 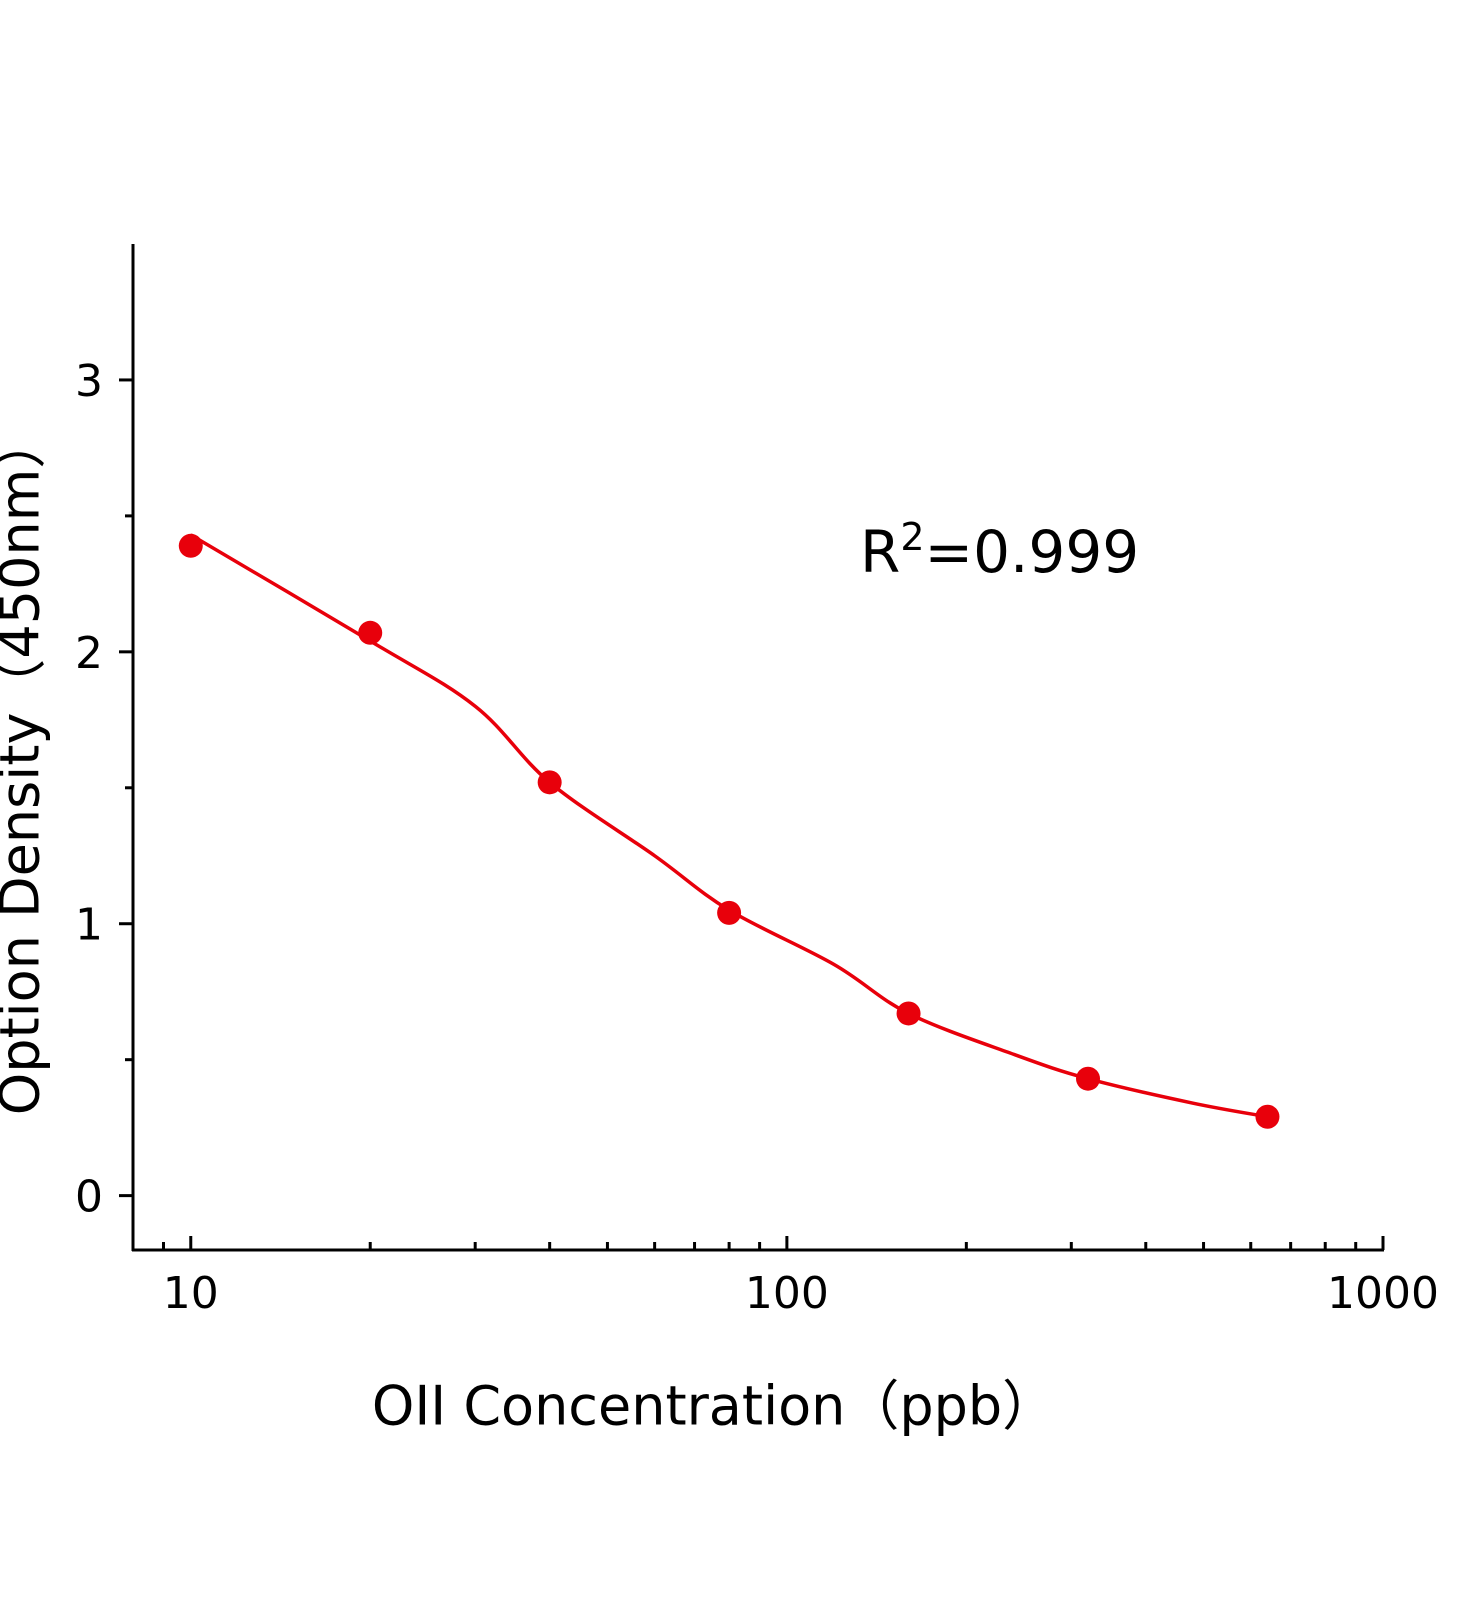 I want to click on x-tick-label: 100, so click(x=787, y=1293).